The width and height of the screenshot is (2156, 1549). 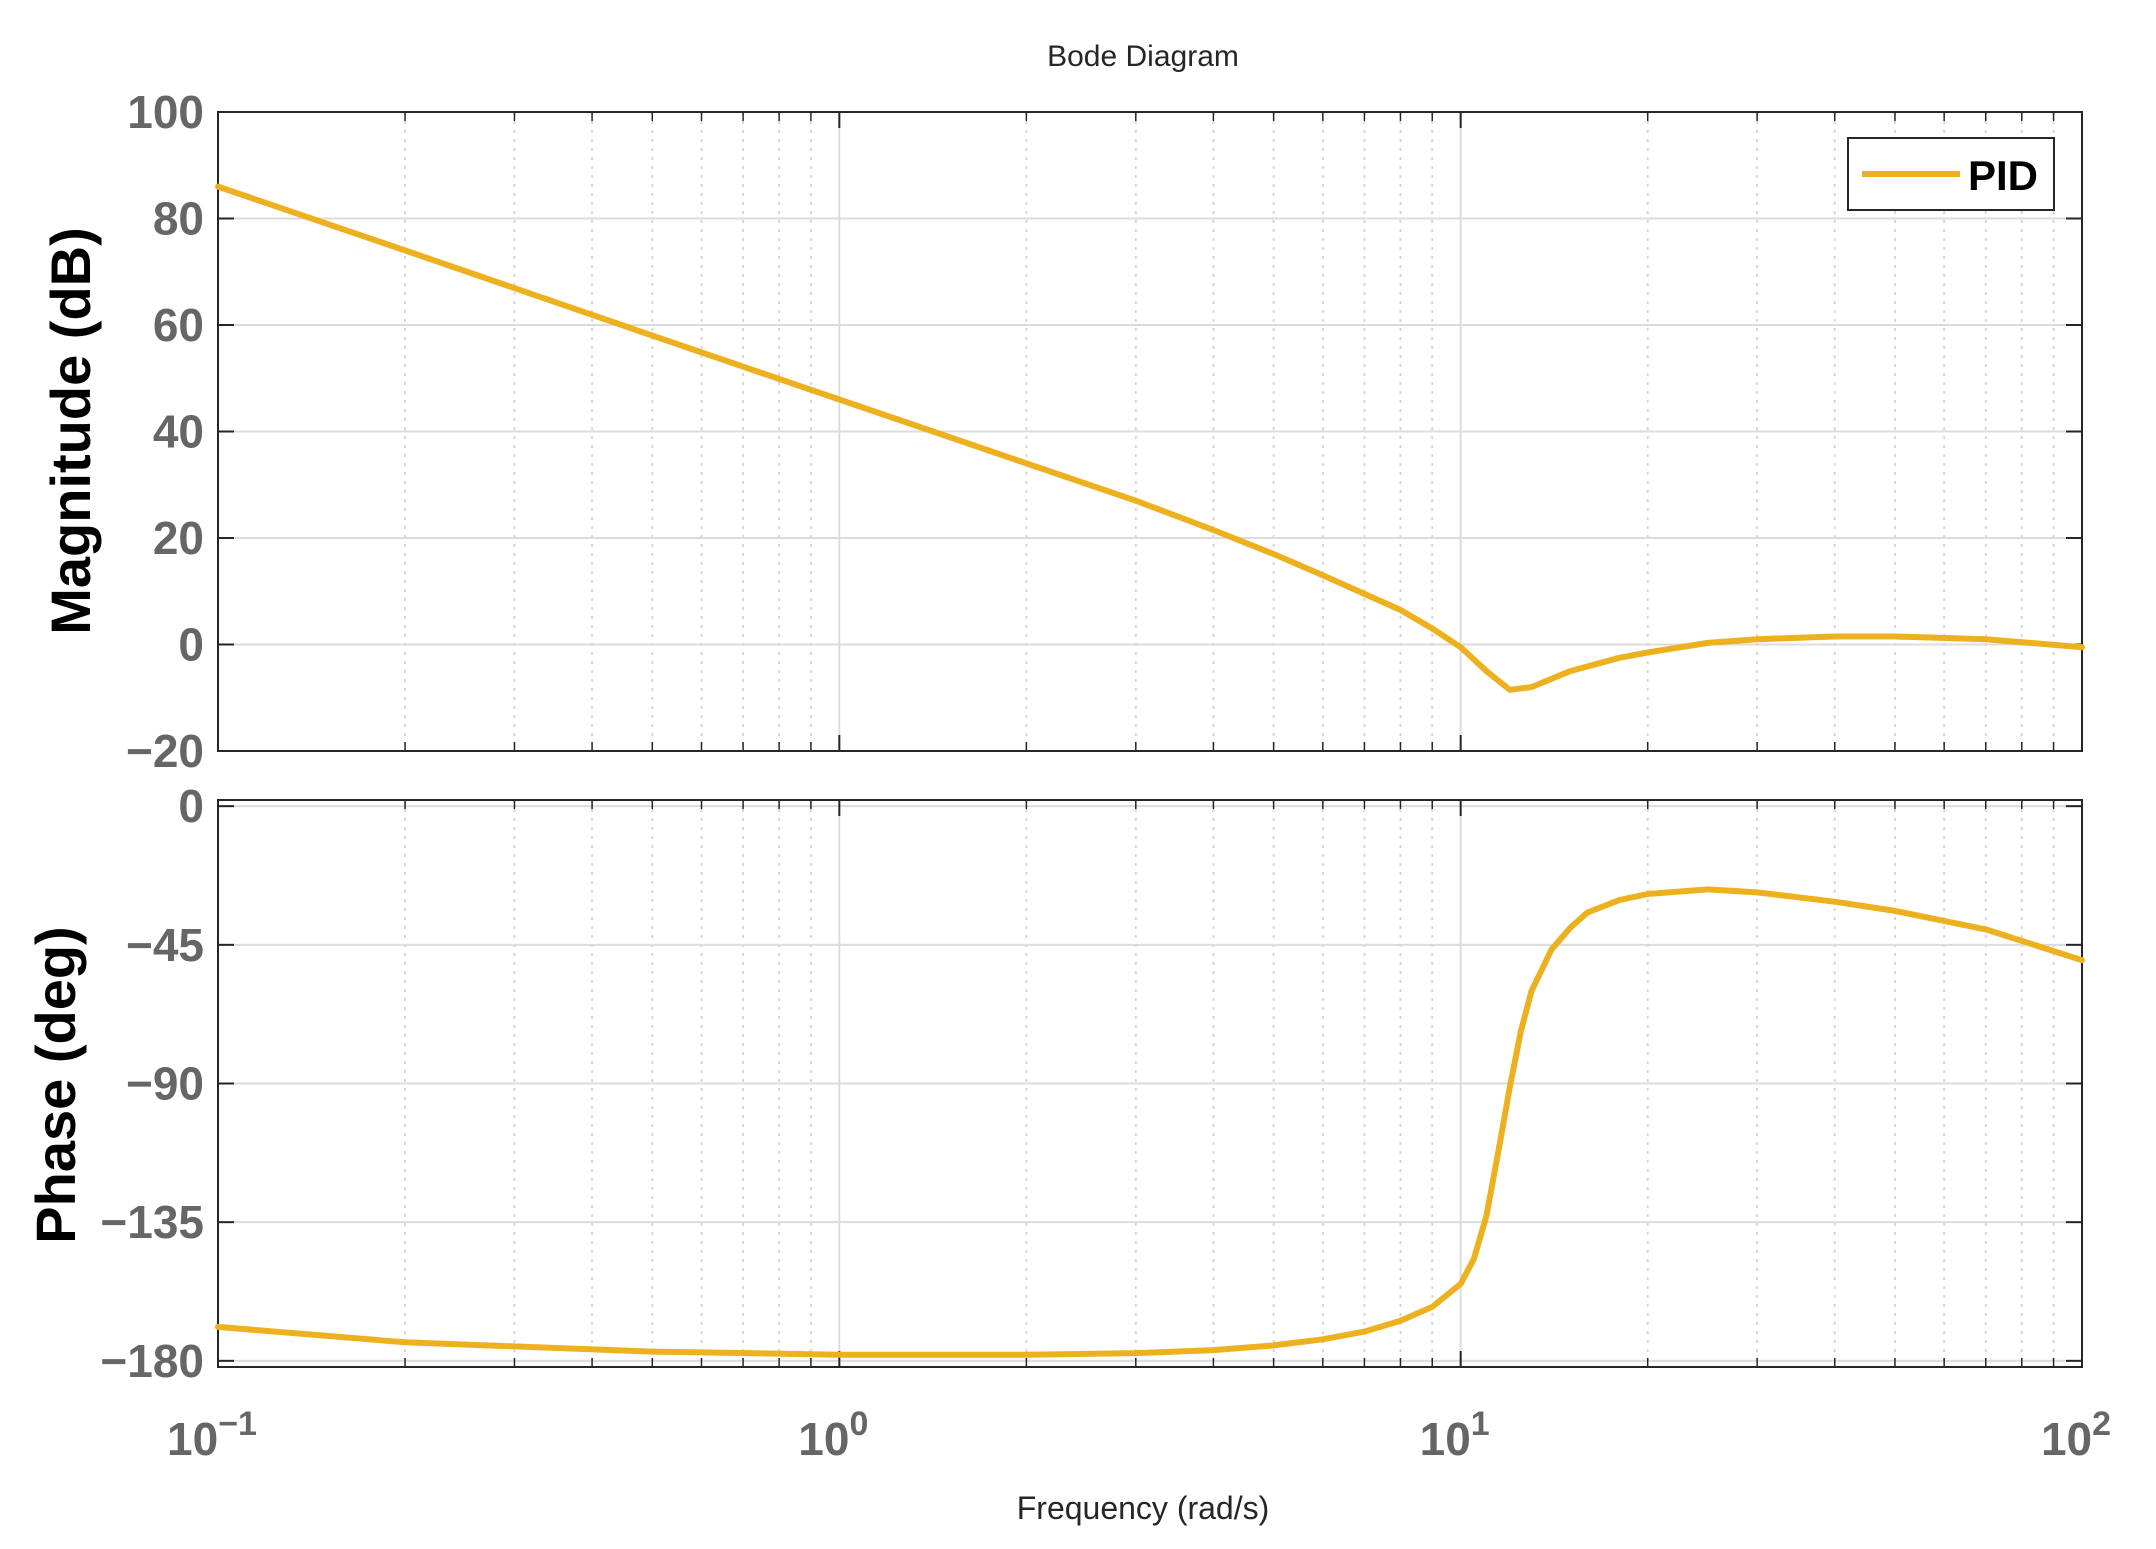 I want to click on phase-y-axis-label: Phase (deg), so click(x=55, y=1084).